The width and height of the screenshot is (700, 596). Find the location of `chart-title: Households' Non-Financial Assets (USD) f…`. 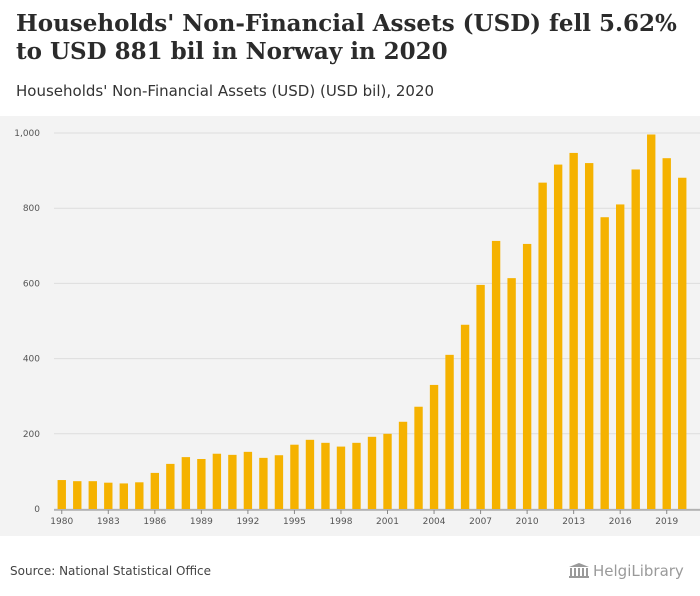

chart-title: Households' Non-Financial Assets (USD) f… is located at coordinates (346, 37).